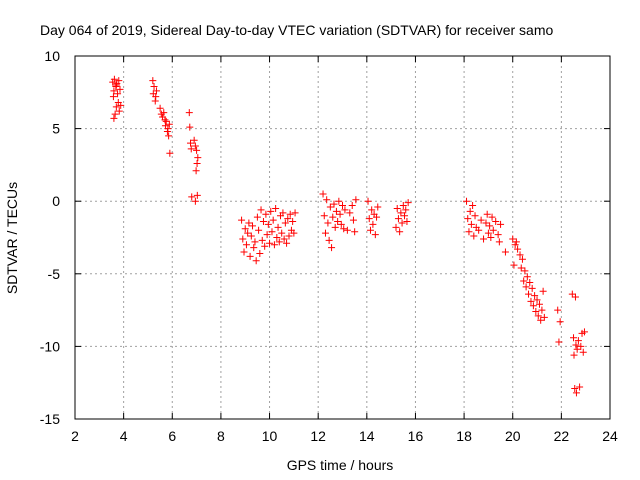 The image size is (640, 480). What do you see at coordinates (124, 436) in the screenshot?
I see `x-tick-label: 4` at bounding box center [124, 436].